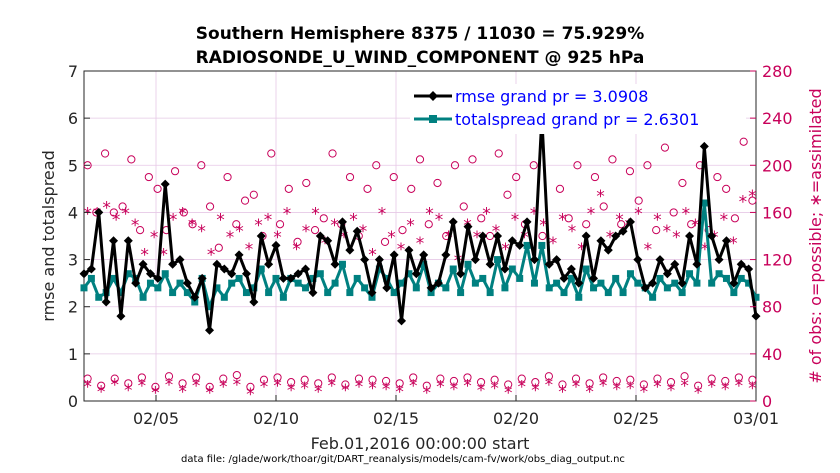 The width and height of the screenshot is (840, 473). I want to click on x-tick-label: 03/01, so click(756, 418).